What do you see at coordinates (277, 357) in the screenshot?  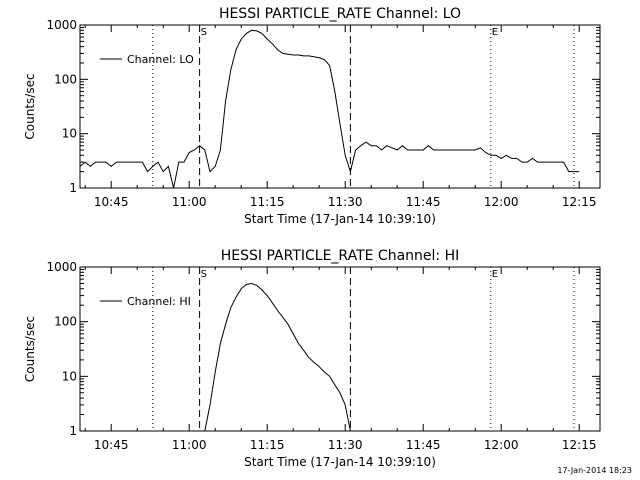 I see `series-line` at bounding box center [277, 357].